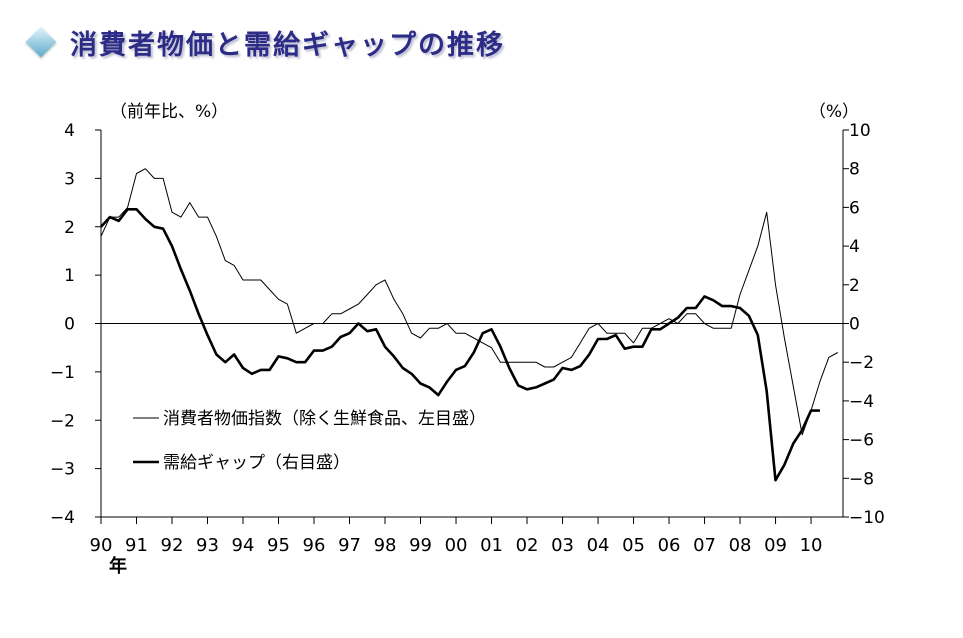  What do you see at coordinates (243, 545) in the screenshot?
I see `x-tick-label: 94` at bounding box center [243, 545].